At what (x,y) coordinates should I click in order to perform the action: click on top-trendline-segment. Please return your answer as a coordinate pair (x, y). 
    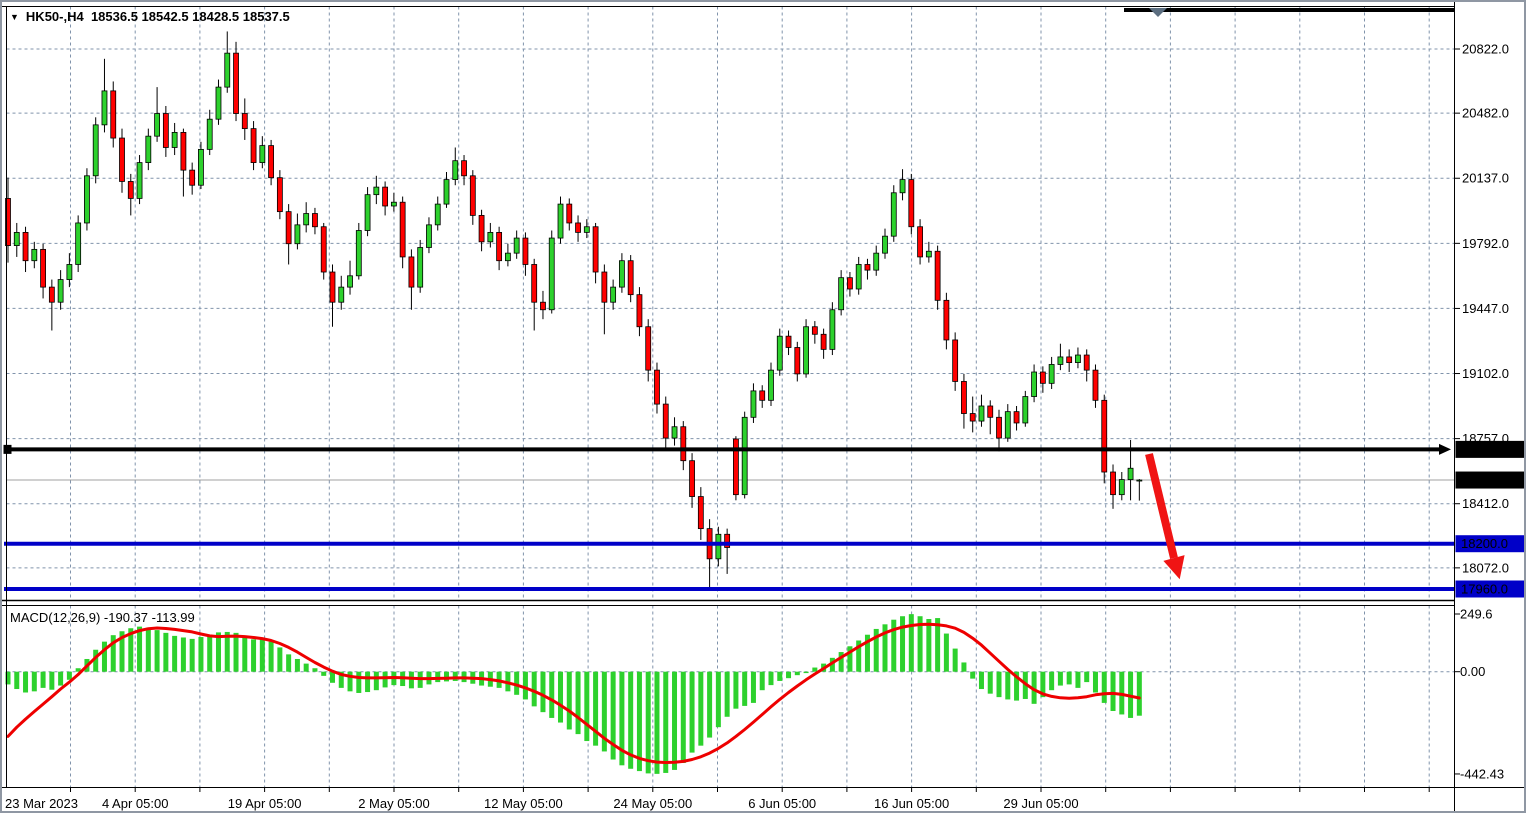
    Looking at the image, I should click on (1289, 10).